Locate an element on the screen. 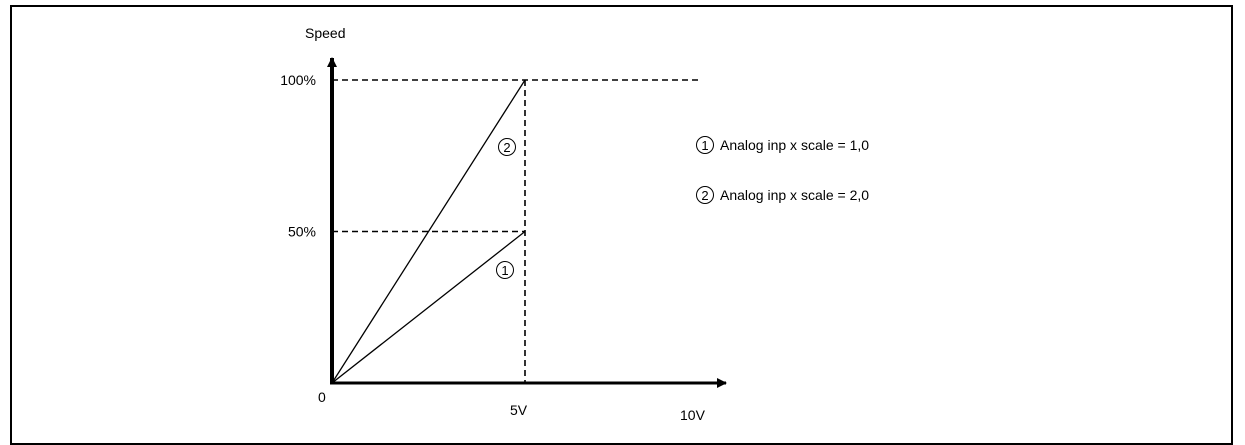 This screenshot has height=445, width=1245. y-tick-label-1: 100% is located at coordinates (298, 80).